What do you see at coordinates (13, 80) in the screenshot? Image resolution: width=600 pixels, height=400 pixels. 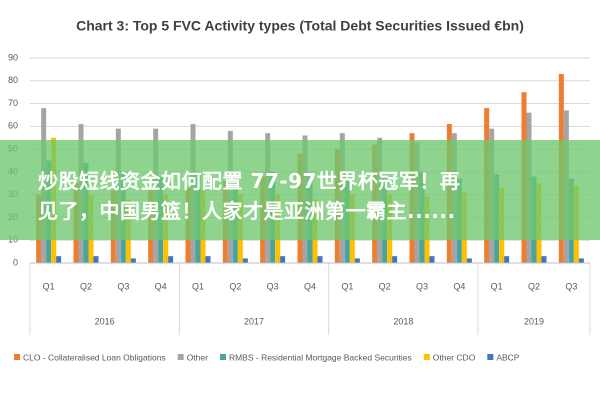 I see `y-tick-label: 80` at bounding box center [13, 80].